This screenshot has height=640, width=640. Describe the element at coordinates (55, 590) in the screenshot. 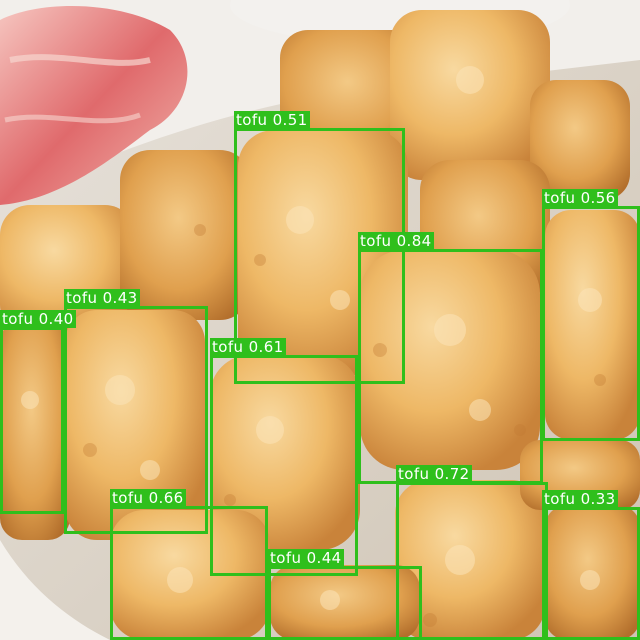

I see `plate-bottom` at that location.